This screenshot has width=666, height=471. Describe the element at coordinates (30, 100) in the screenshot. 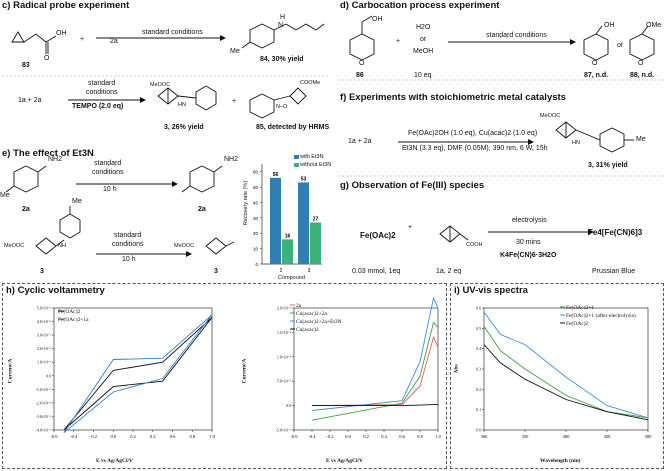

I see `row2-reactants: 1a + 2a` at that location.